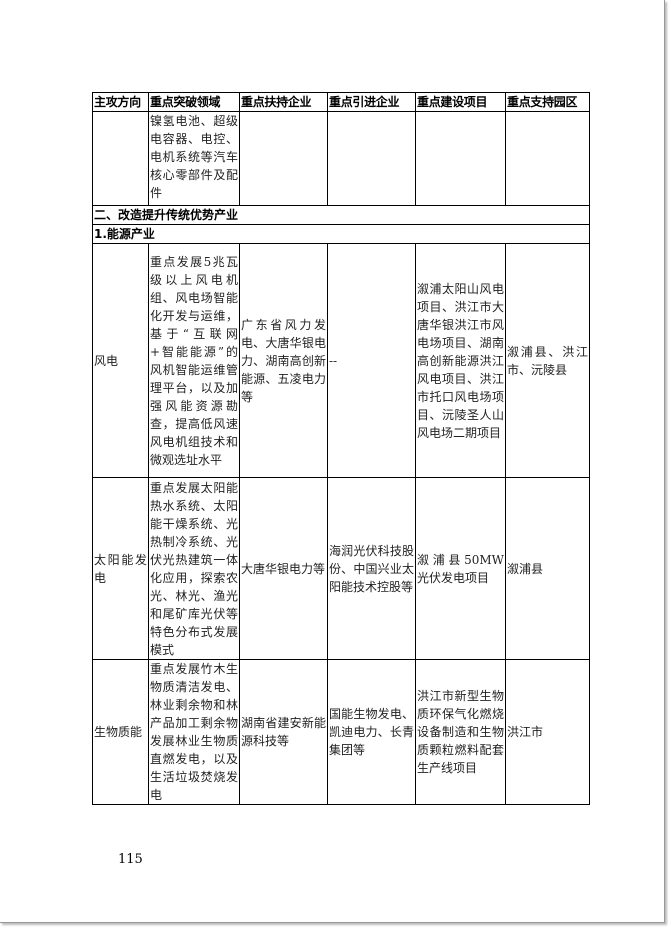  I want to click on subsection-row: 1.能源产业, so click(341, 234).